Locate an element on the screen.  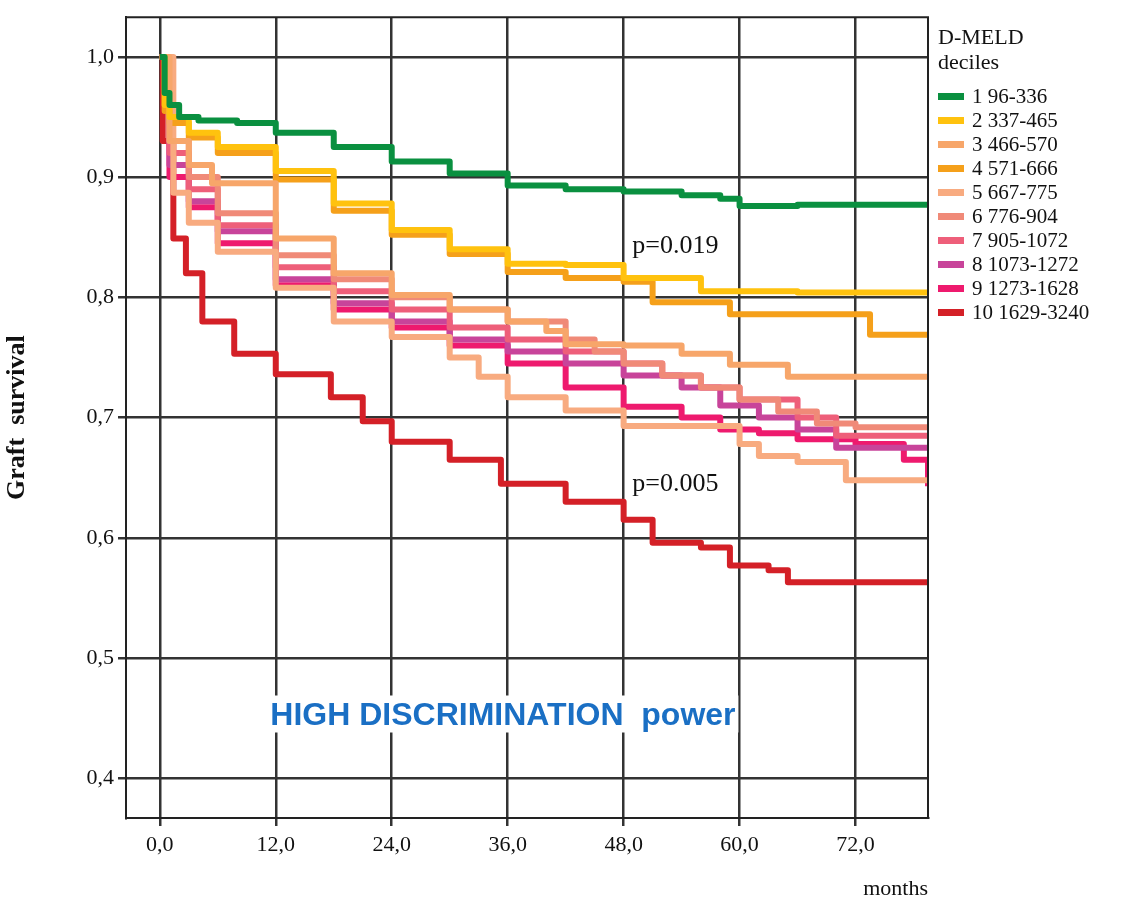
legend-title: D-MELD deciles is located at coordinates (981, 49).